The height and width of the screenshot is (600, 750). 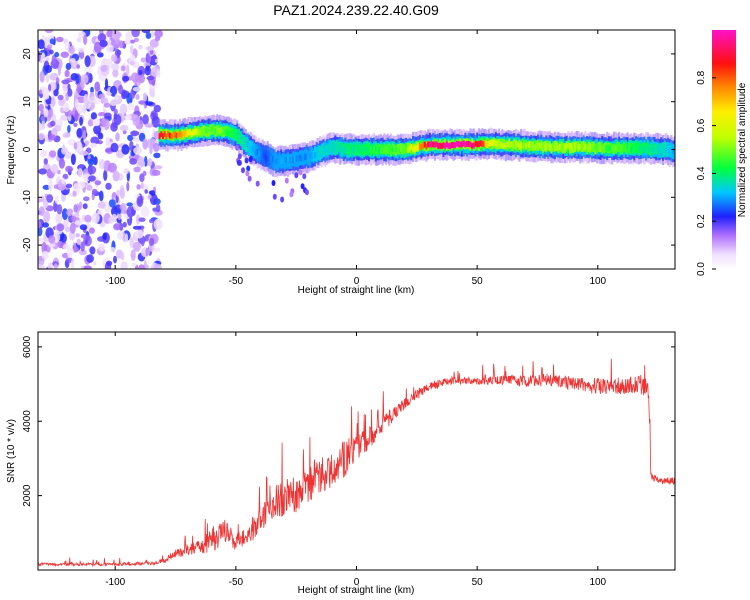 What do you see at coordinates (236, 281) in the screenshot?
I see `heatmap-x-tick-label: -50` at bounding box center [236, 281].